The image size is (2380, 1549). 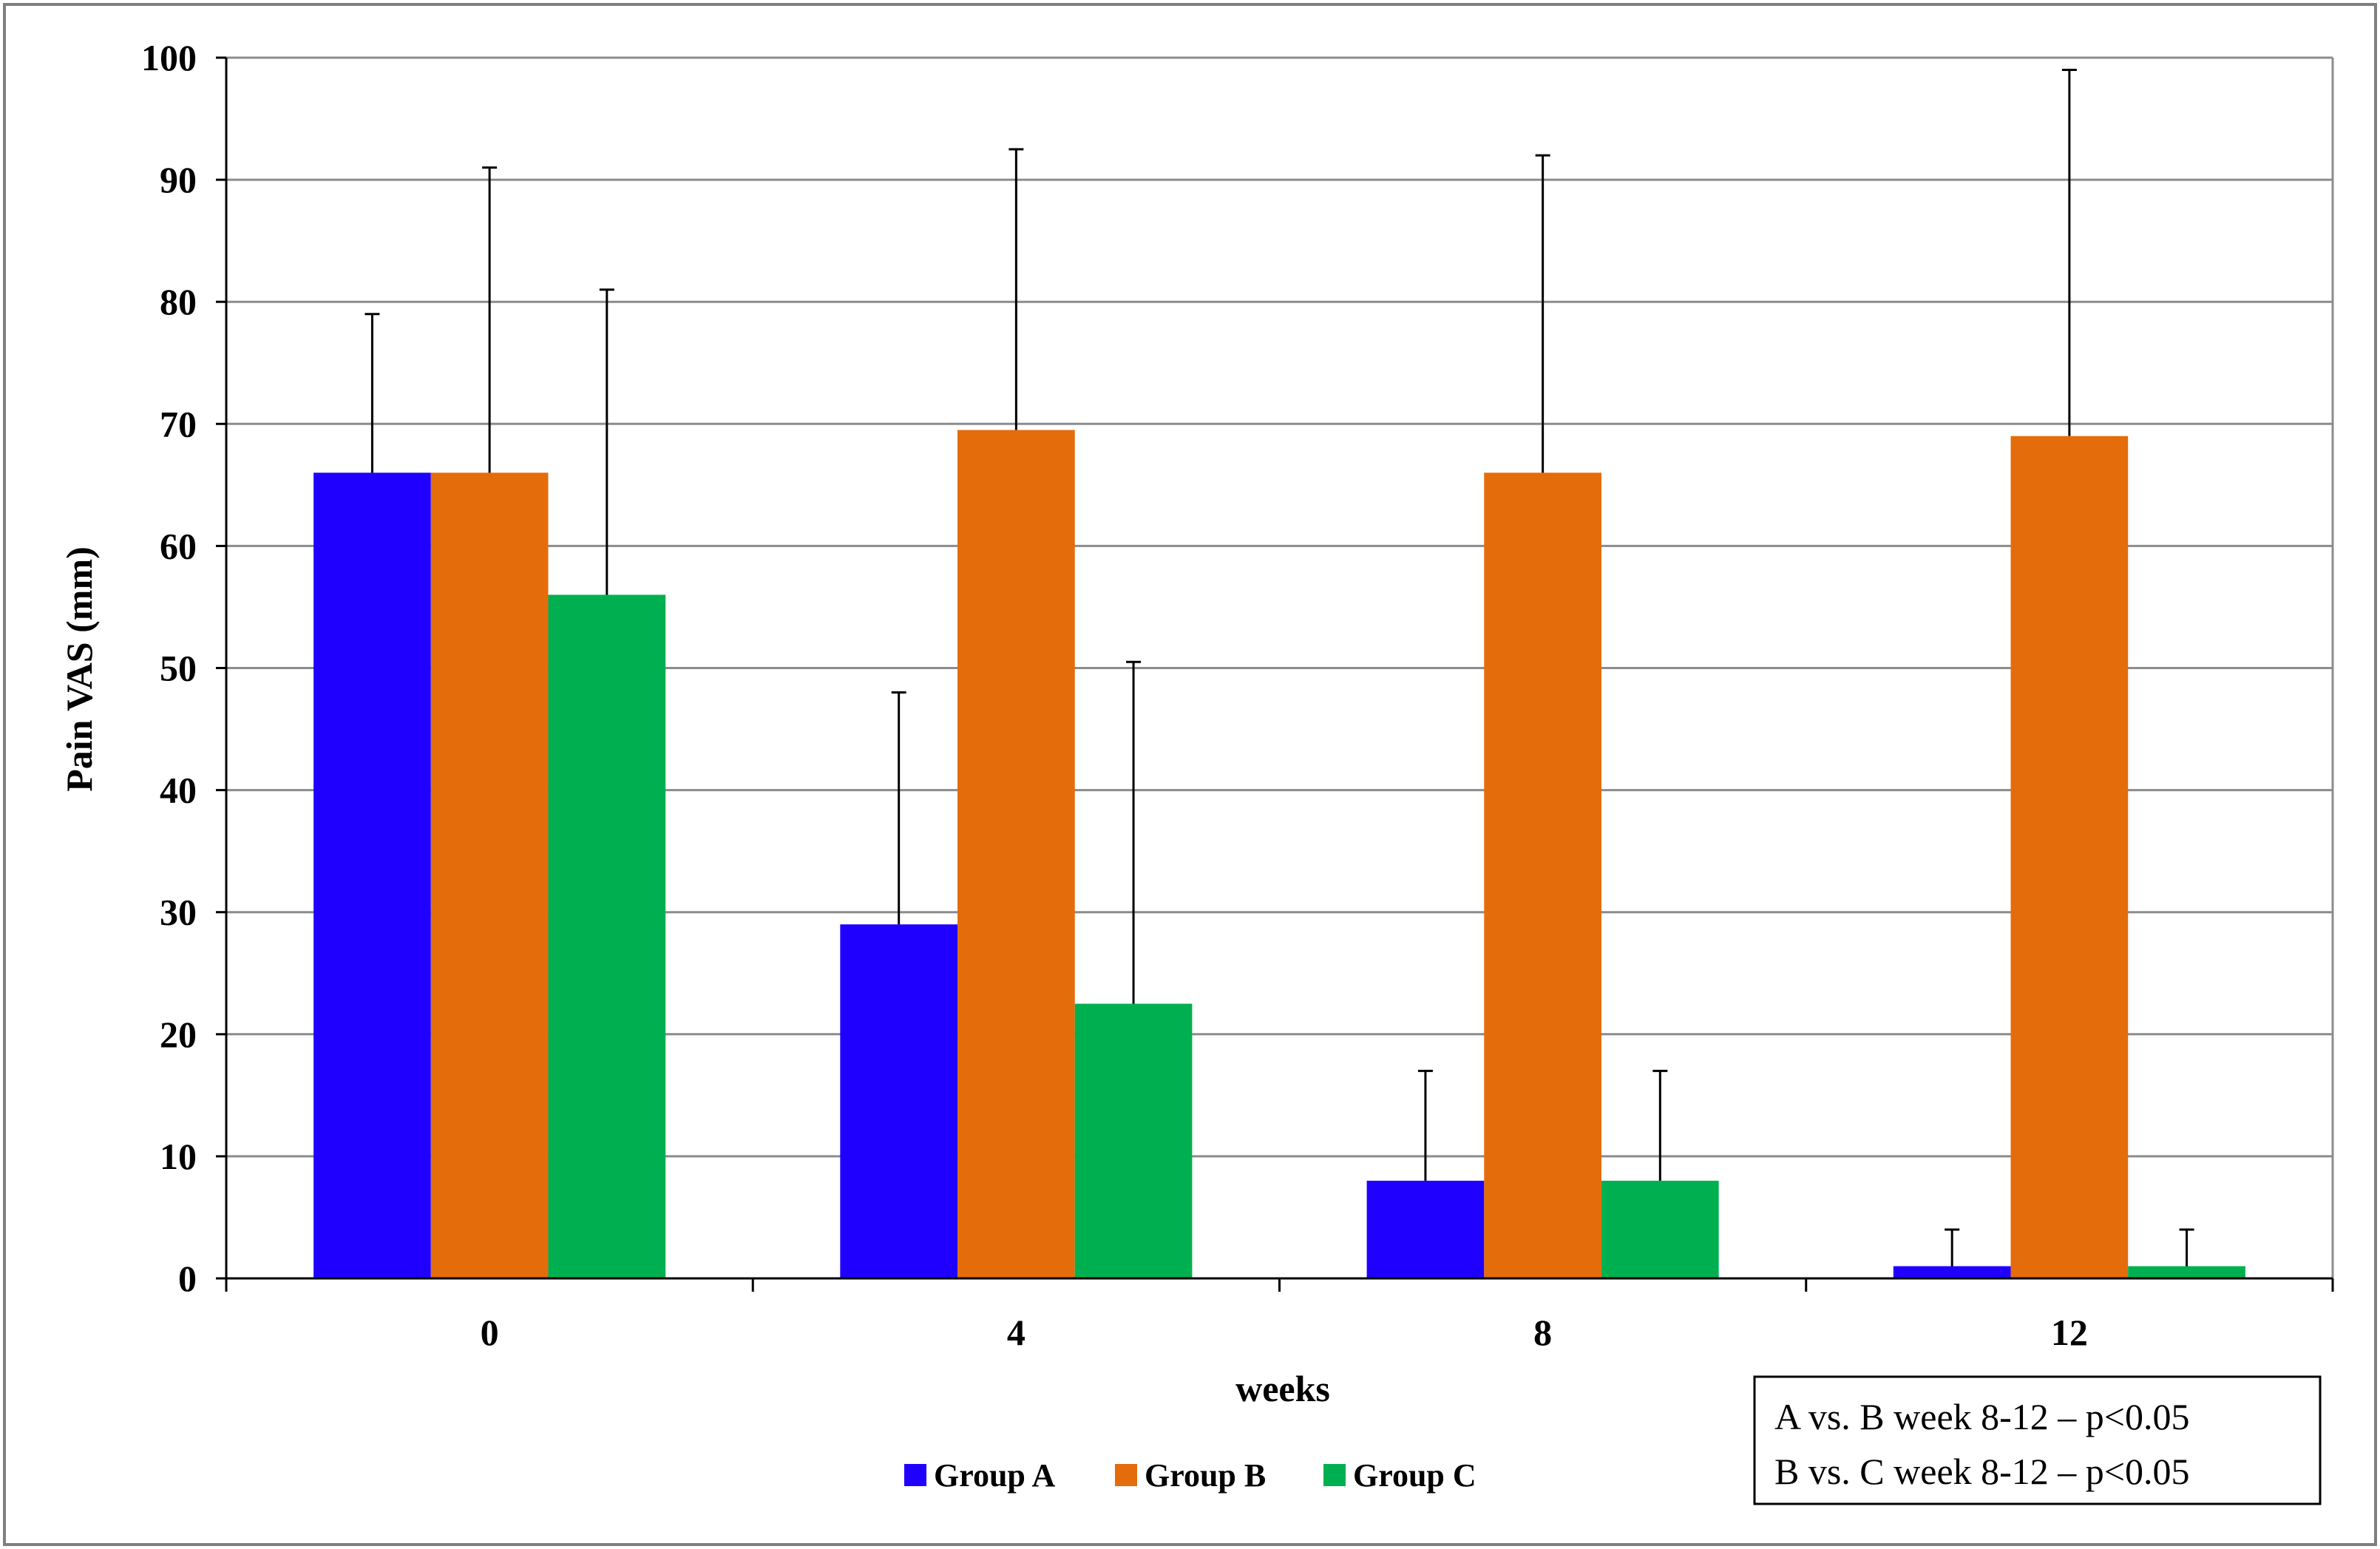 I want to click on y-tick-label-0: 0, so click(x=188, y=1279).